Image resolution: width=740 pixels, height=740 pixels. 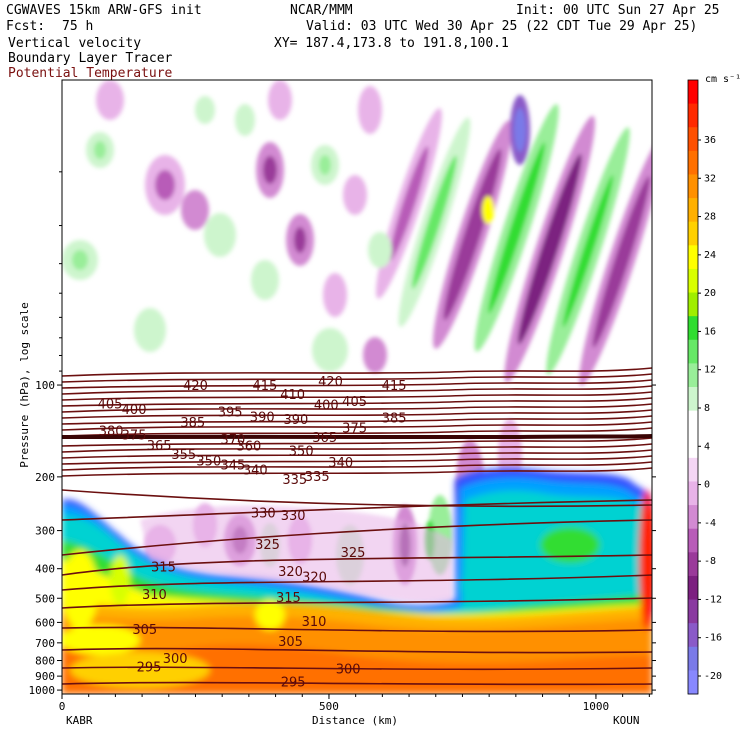 I want to click on colorbar-label: -4, so click(x=710, y=523).